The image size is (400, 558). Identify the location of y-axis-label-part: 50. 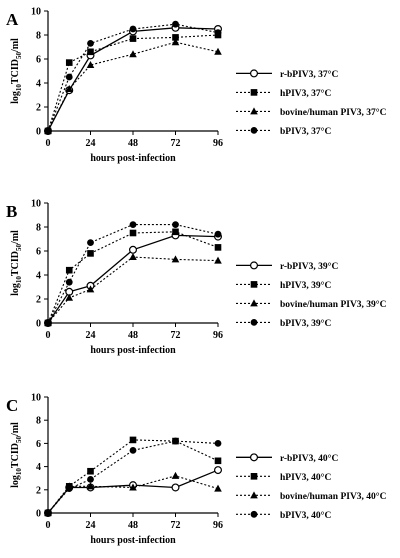
(19, 440).